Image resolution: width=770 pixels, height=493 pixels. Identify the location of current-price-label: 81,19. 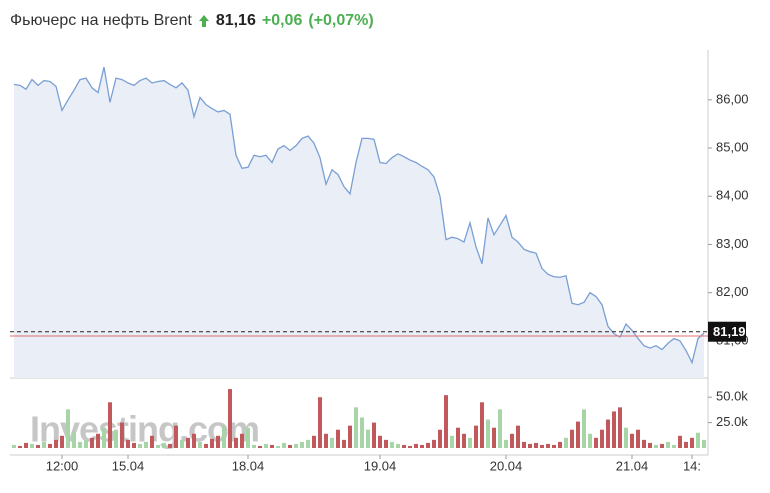
(729, 331).